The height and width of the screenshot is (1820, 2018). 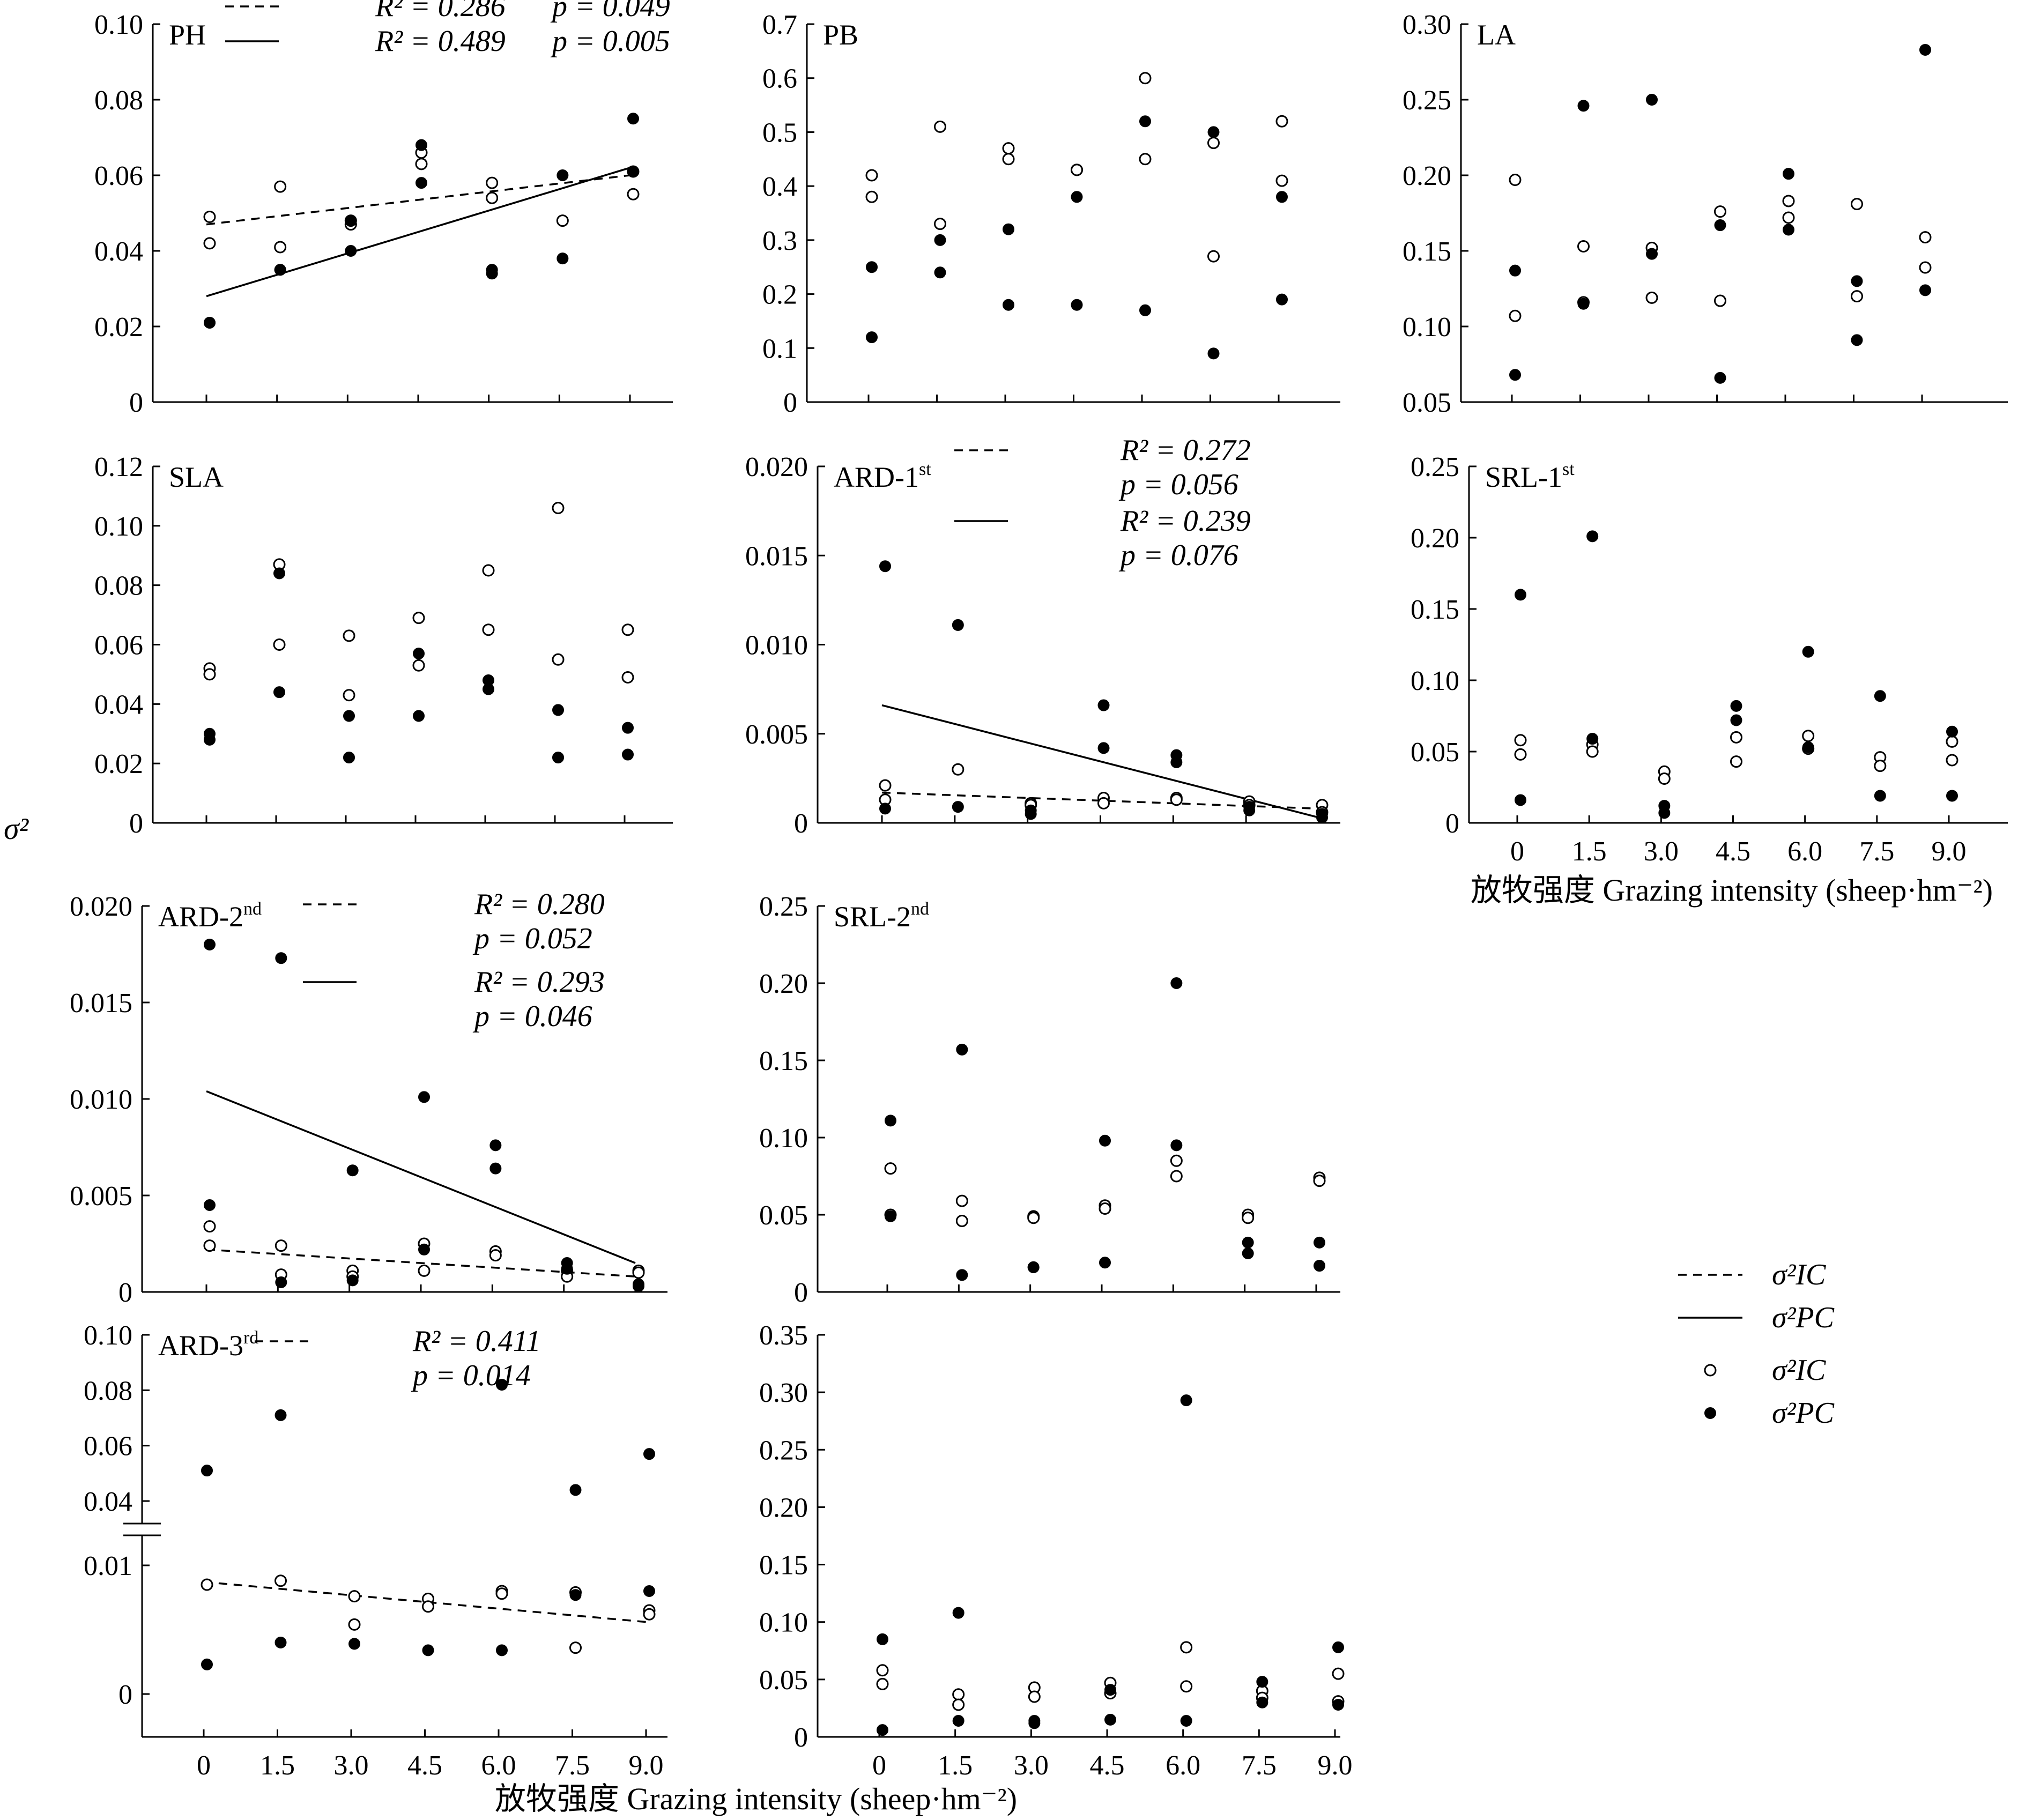 What do you see at coordinates (1186, 521) in the screenshot?
I see `r-squared-text: R² = 0.239` at bounding box center [1186, 521].